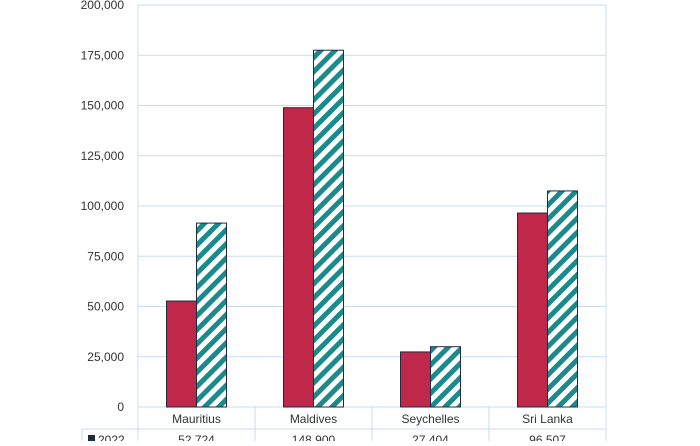  What do you see at coordinates (313, 419) in the screenshot?
I see `category-label: Maldives` at bounding box center [313, 419].